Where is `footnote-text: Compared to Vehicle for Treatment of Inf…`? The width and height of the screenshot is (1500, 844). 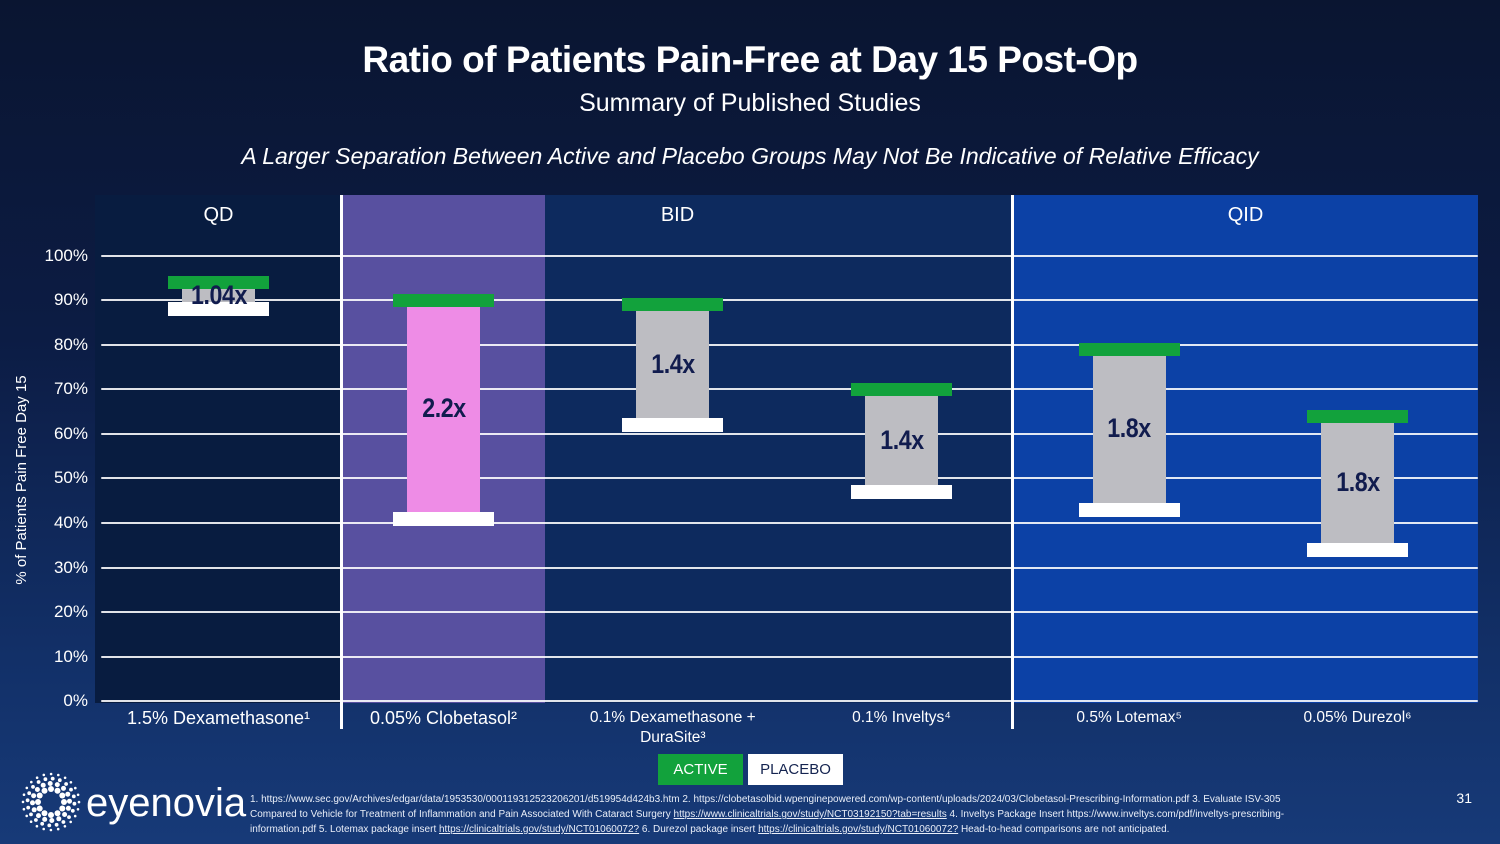
footnote-text: Compared to Vehicle for Treatment of Inf… is located at coordinates (462, 814).